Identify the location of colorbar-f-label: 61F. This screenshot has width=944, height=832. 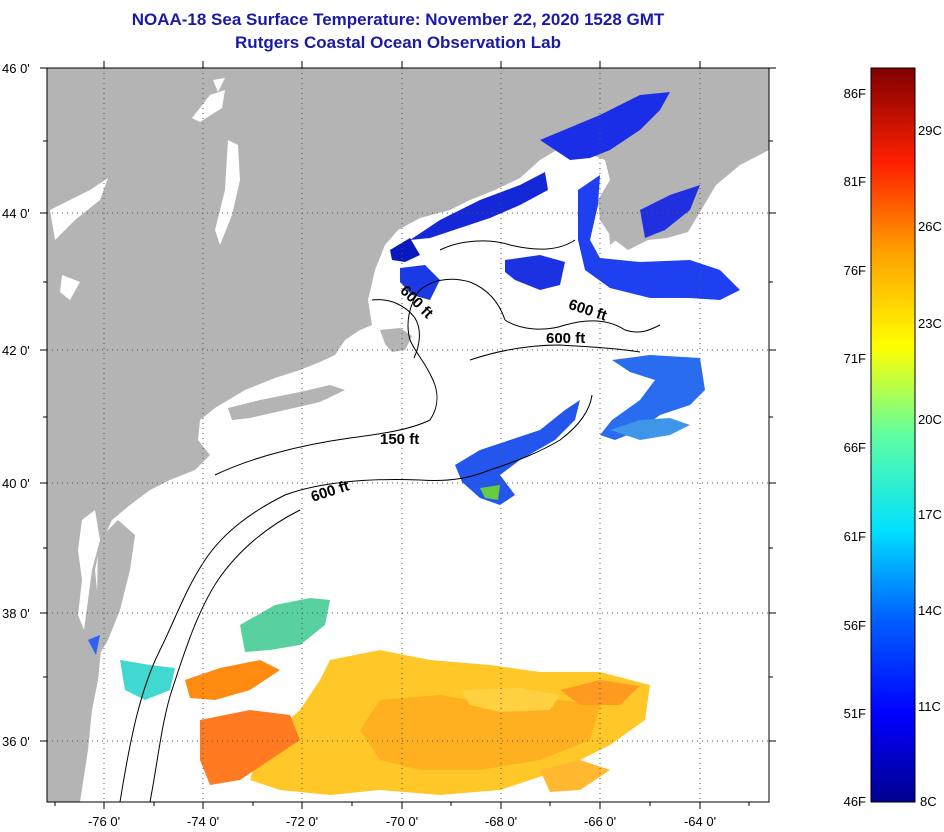
(855, 536).